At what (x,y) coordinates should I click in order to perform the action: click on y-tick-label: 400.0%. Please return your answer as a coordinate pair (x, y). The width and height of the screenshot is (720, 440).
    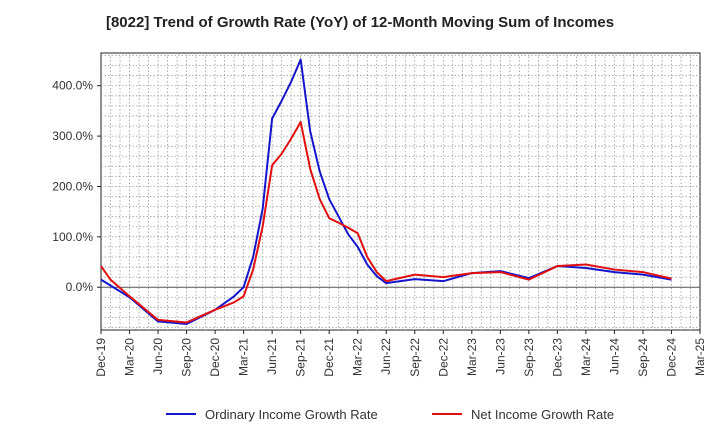
    Looking at the image, I should click on (72, 86).